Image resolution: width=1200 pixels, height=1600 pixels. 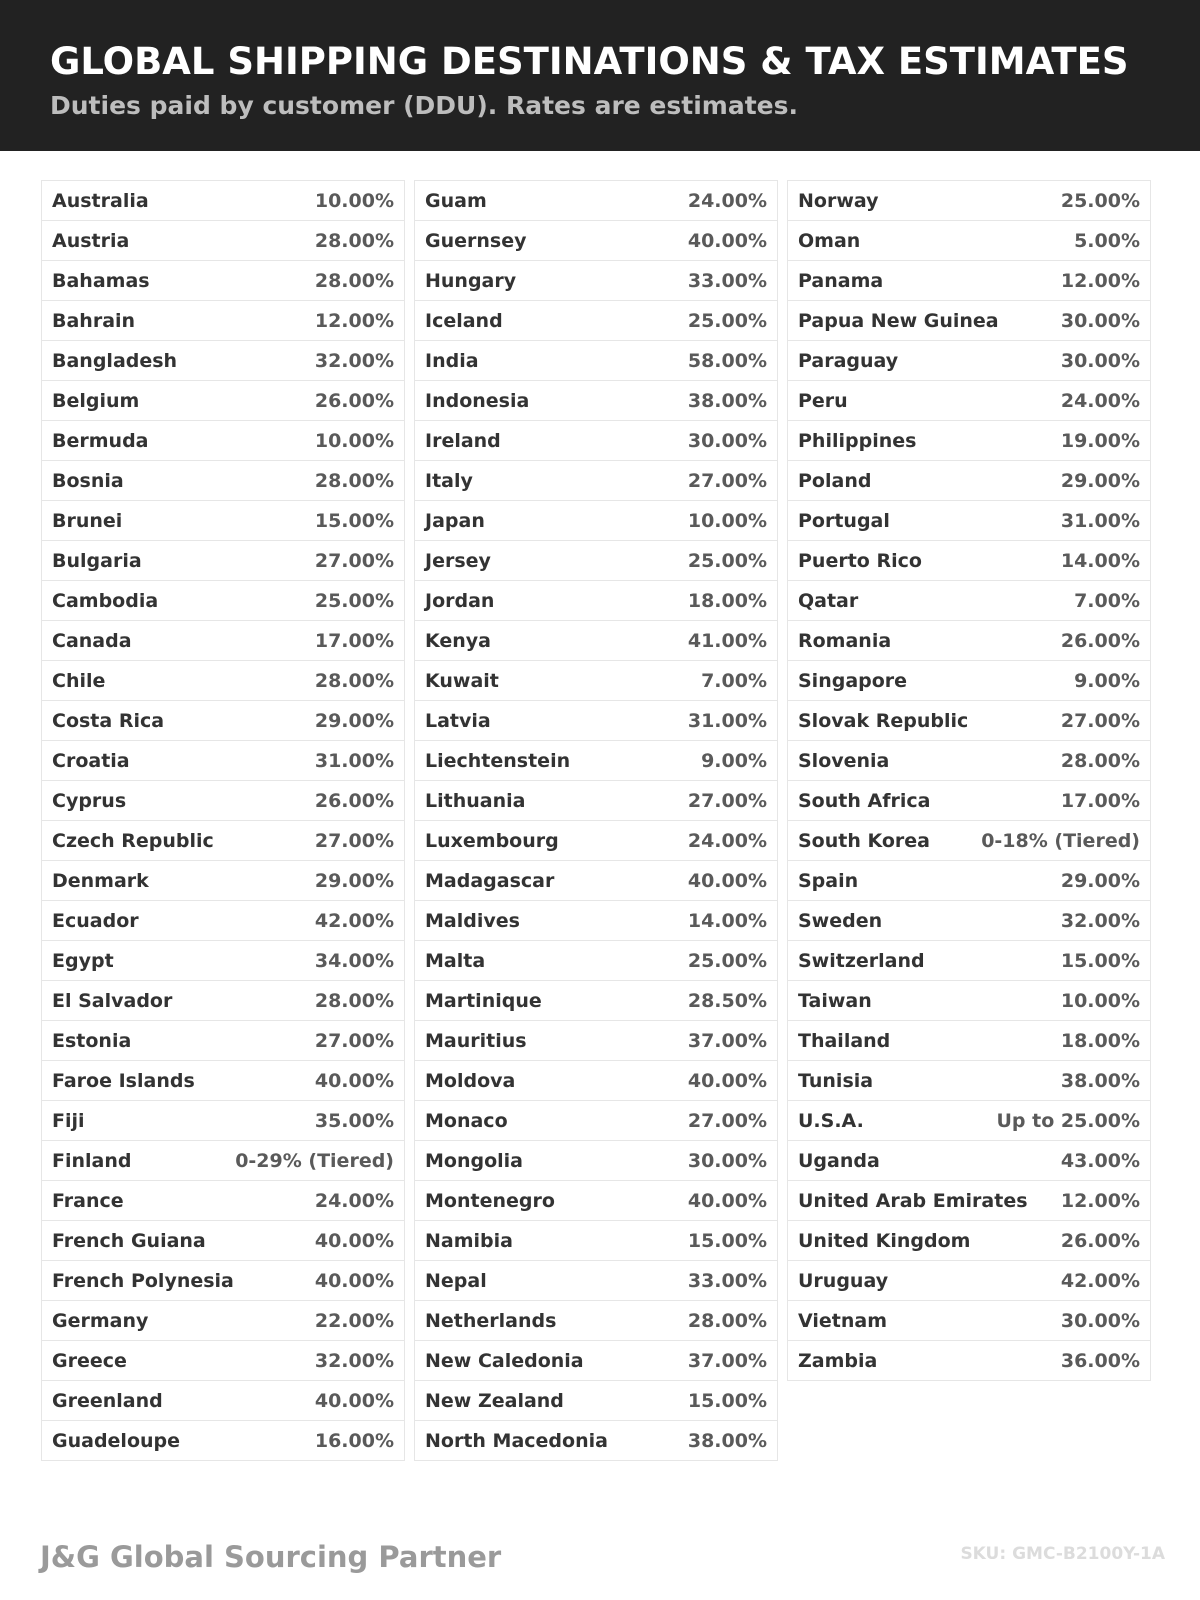 I want to click on table-row: Panama 12.00%, so click(x=969, y=281).